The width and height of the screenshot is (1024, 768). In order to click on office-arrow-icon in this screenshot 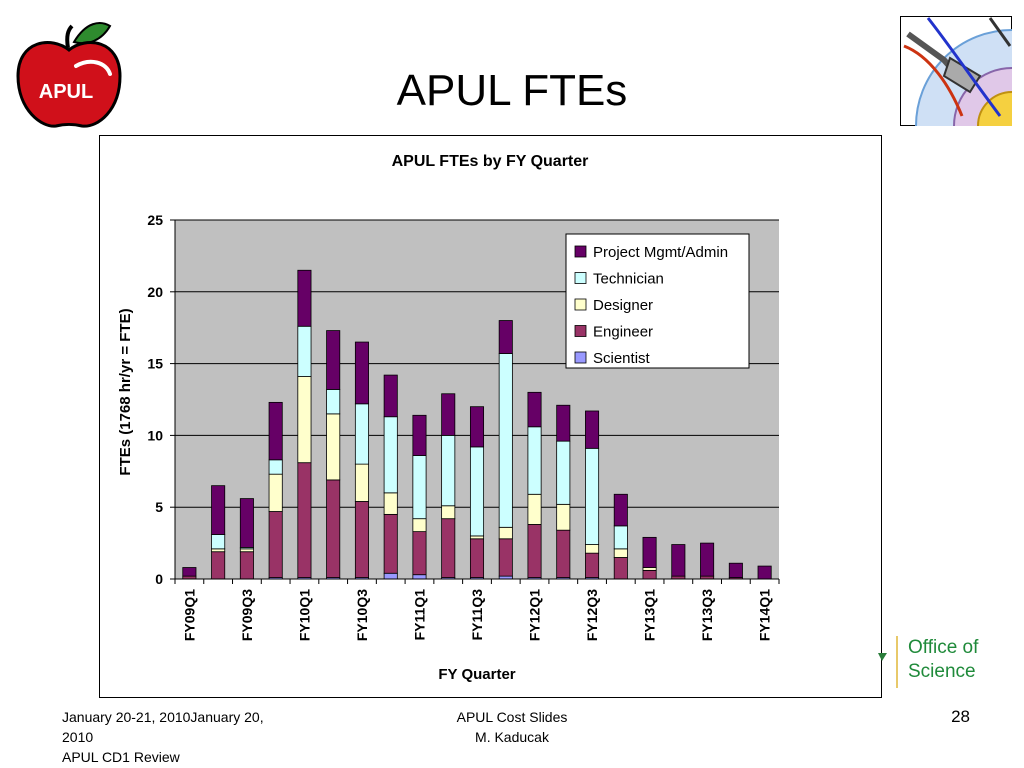, I will do `click(882, 657)`.